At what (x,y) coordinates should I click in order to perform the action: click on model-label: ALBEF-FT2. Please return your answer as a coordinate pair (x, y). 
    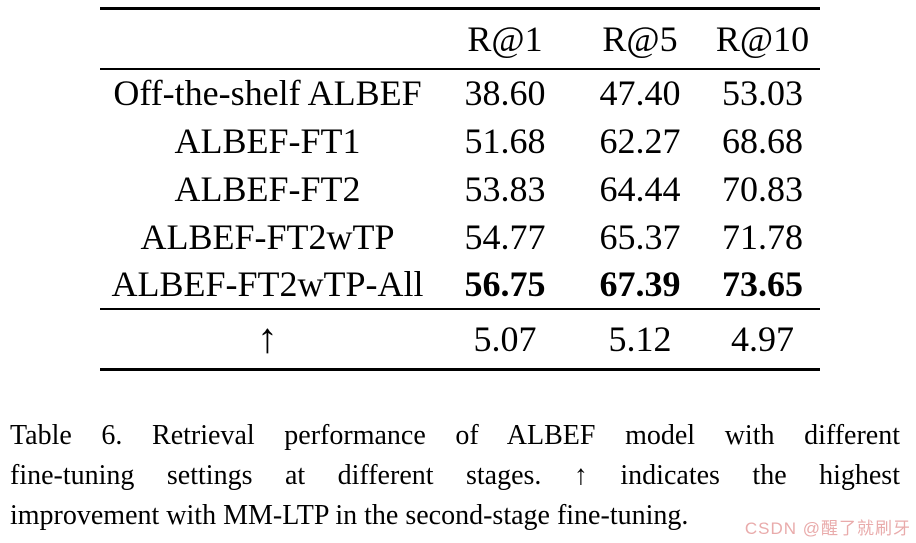
    Looking at the image, I should click on (267, 188).